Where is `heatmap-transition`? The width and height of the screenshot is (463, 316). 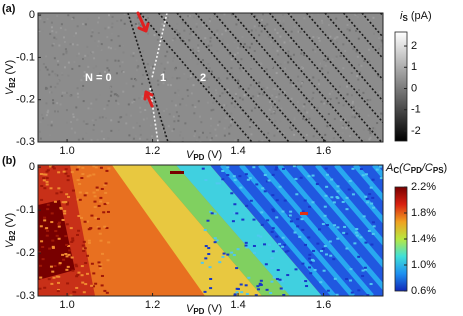 heatmap-transition is located at coordinates (362, 36).